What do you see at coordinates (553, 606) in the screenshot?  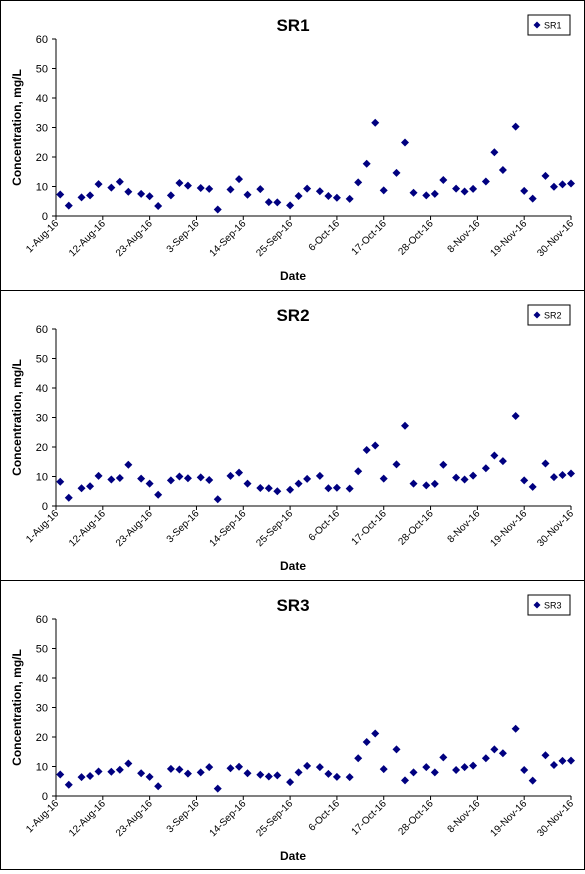 I see `legend-label: SR3` at bounding box center [553, 606].